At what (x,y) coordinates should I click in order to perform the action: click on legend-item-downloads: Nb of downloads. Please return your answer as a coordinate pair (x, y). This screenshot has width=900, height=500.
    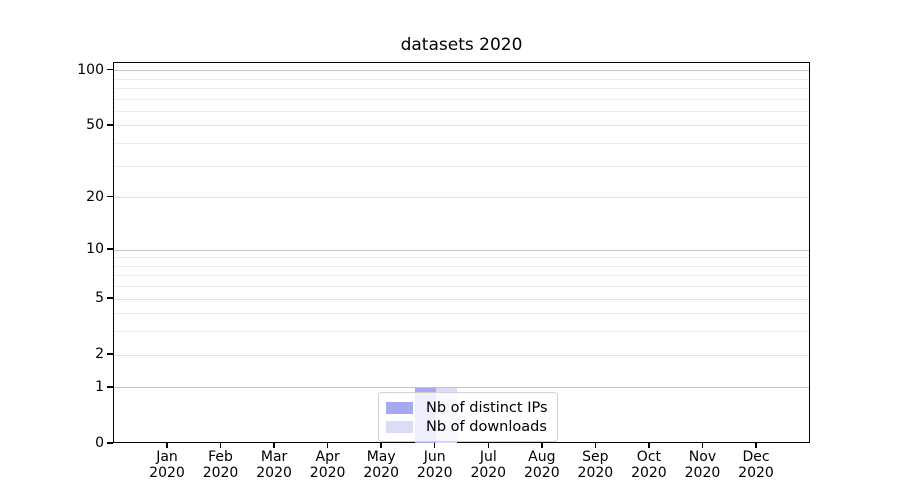
    Looking at the image, I should click on (467, 426).